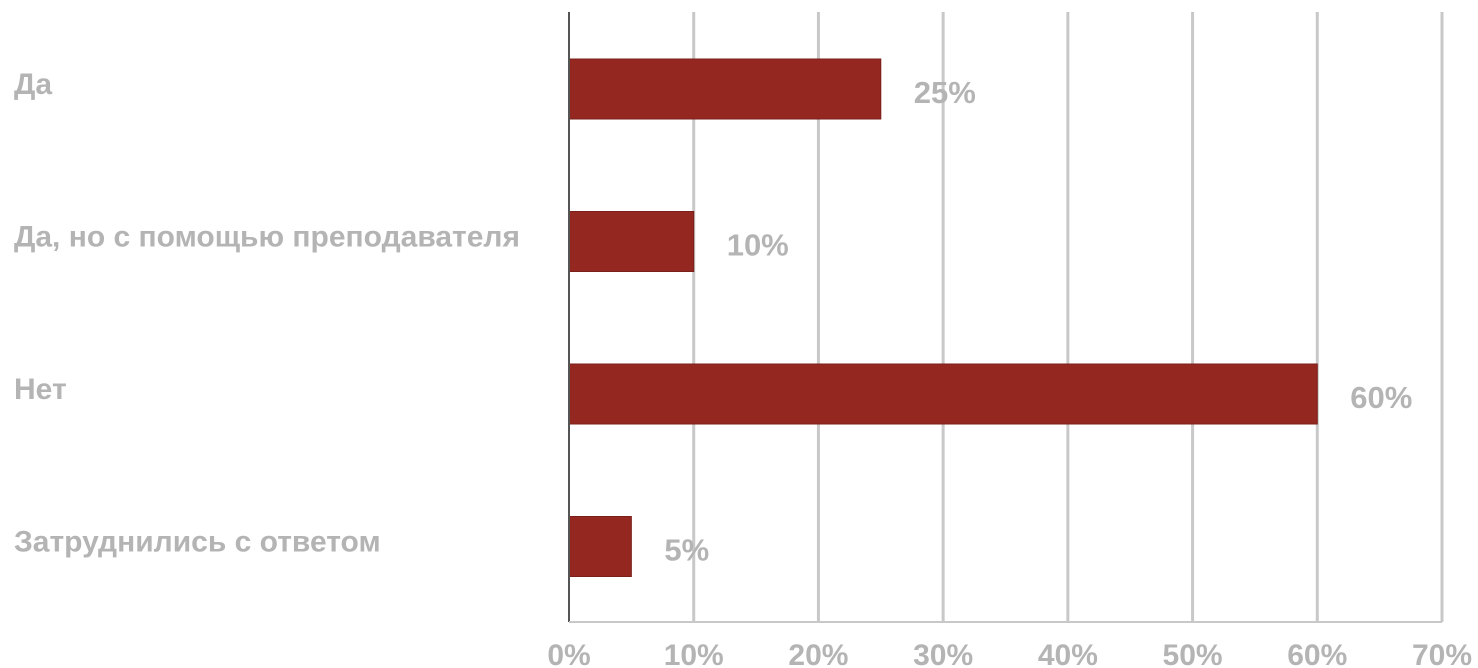 The width and height of the screenshot is (1478, 668). I want to click on x-tick-label-50: 50%, so click(1193, 653).